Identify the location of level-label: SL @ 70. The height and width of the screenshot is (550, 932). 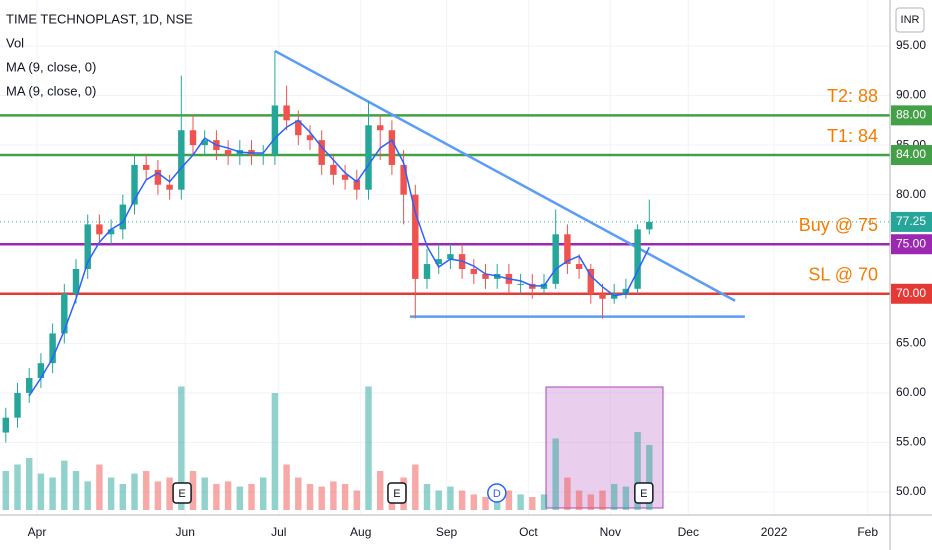
(843, 275).